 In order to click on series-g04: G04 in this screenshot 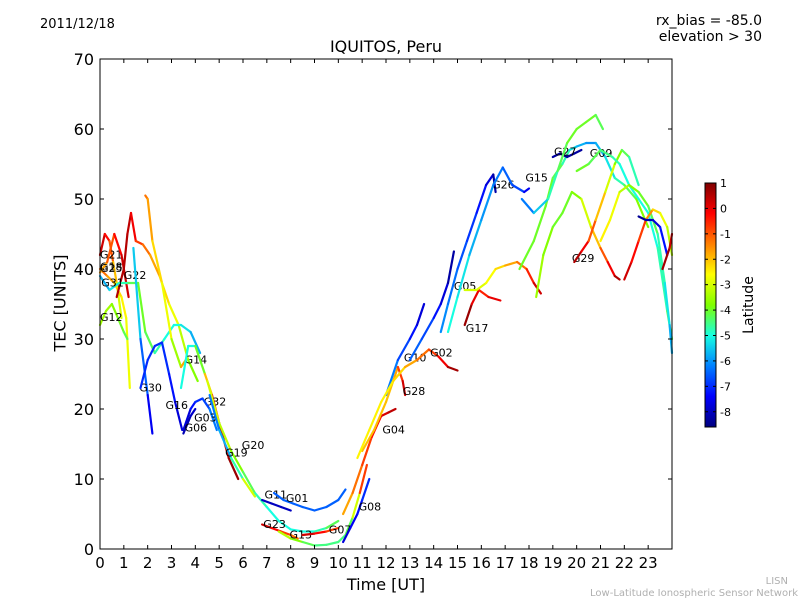, I will do `click(373, 461)`.